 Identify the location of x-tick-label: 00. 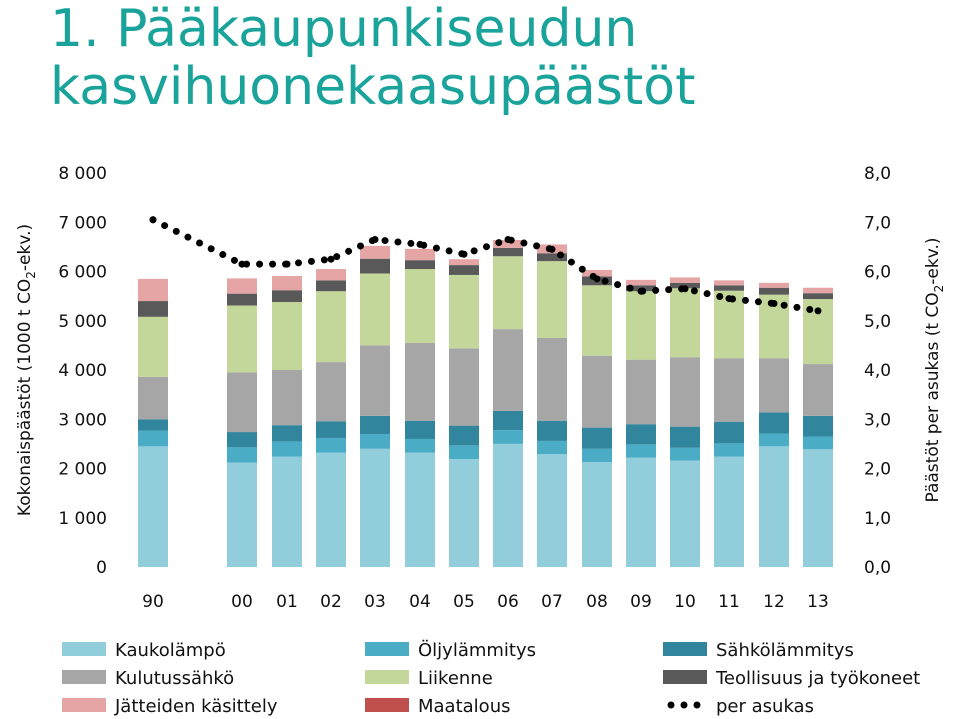
(242, 602).